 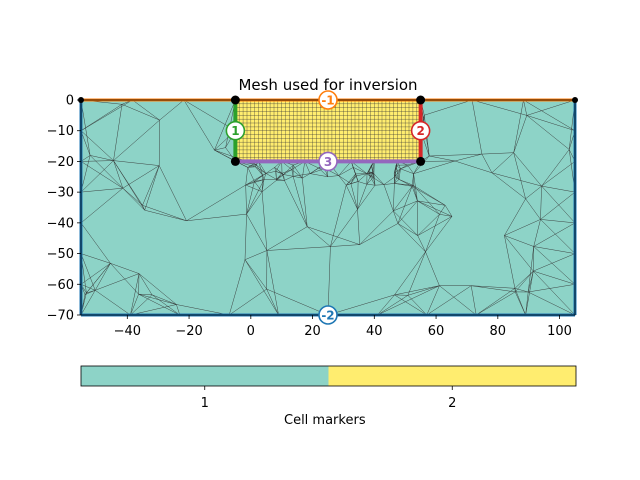 I want to click on boundary-marker-label: 3, so click(x=328, y=162).